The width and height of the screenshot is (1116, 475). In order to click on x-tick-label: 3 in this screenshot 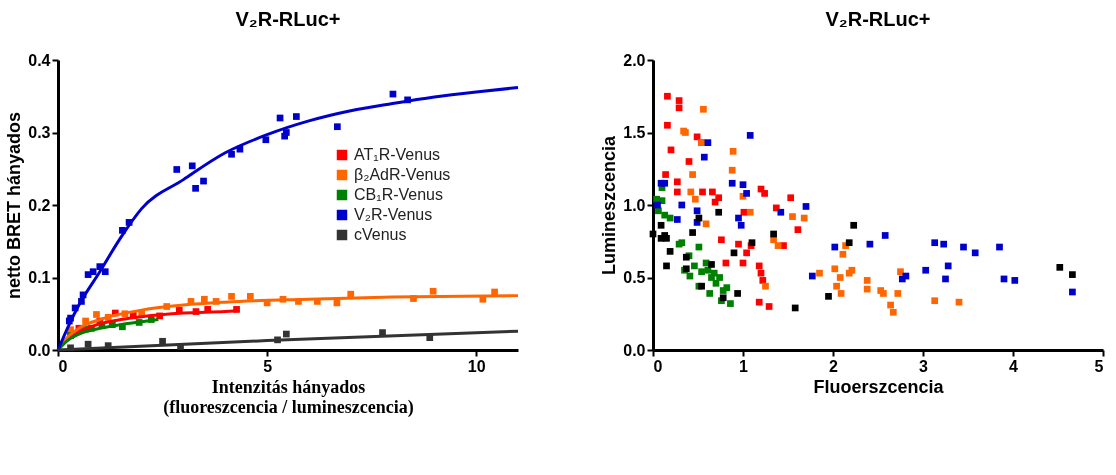, I will do `click(924, 366)`.